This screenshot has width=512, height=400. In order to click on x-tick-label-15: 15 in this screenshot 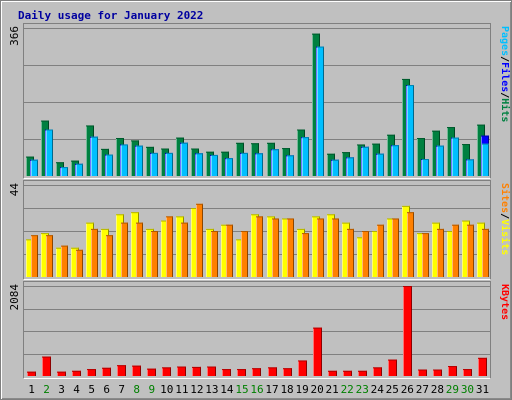, I will do `click(241, 389)`.